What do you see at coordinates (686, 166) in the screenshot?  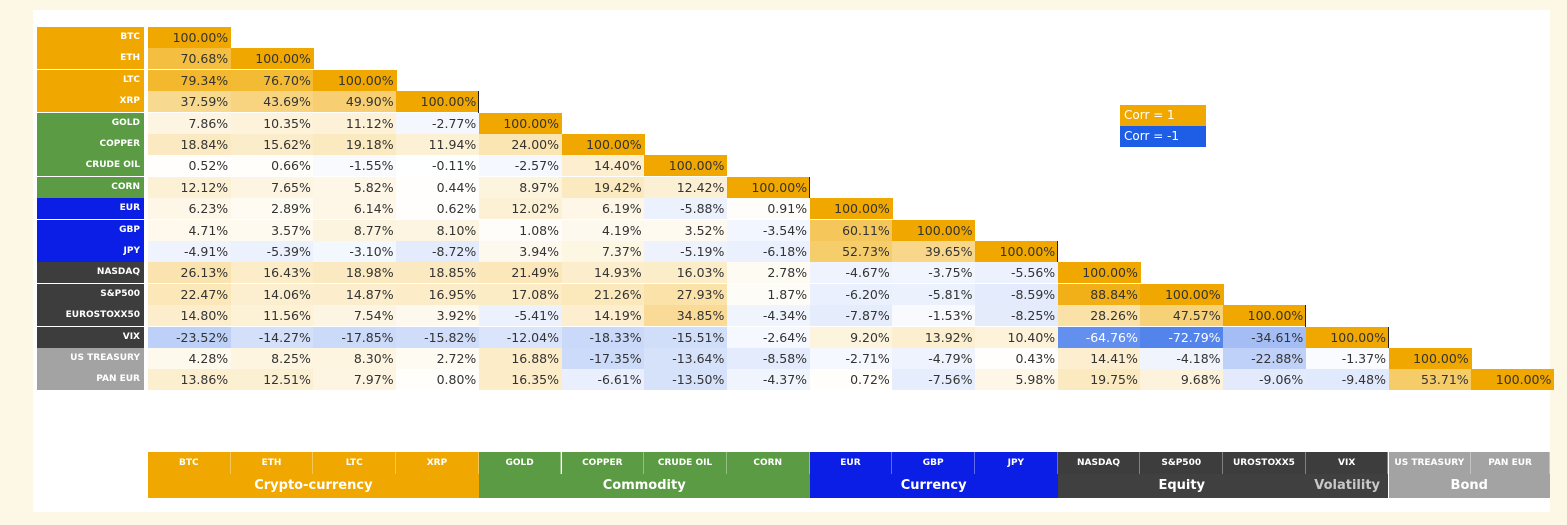 I see `cell-crude-oil-crude-oil: 100.00%` at bounding box center [686, 166].